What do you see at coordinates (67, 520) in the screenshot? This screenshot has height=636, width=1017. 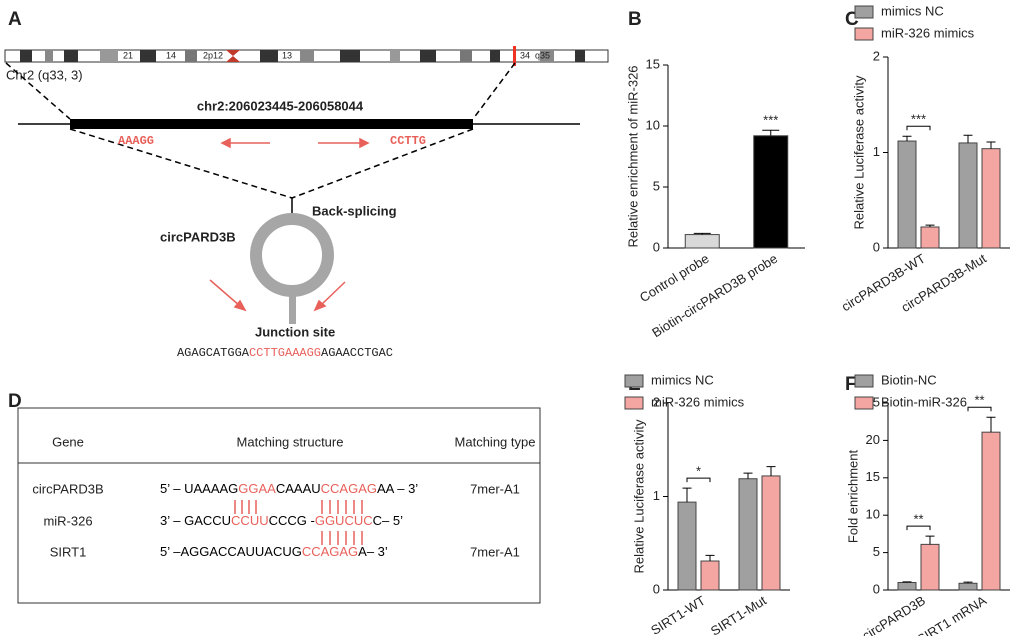 I see `gene: miR-326` at bounding box center [67, 520].